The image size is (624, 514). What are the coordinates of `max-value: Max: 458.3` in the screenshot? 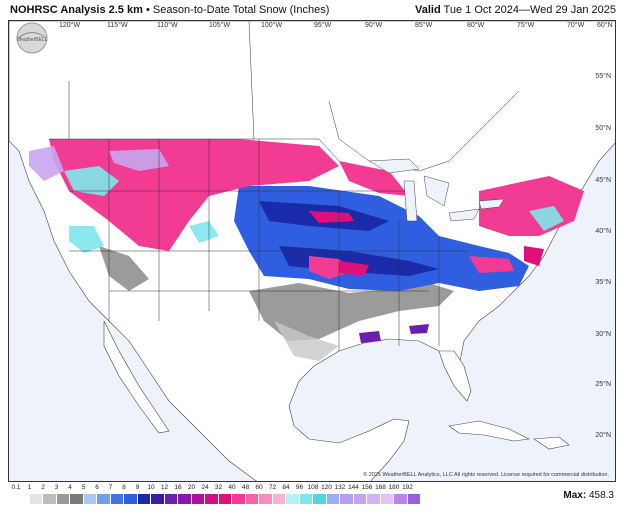 It's located at (588, 495).